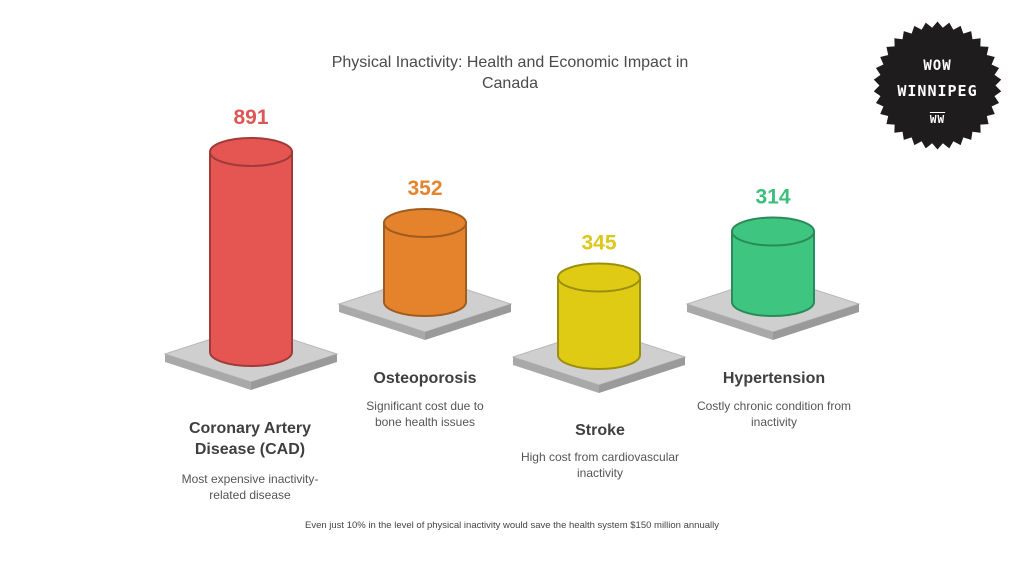  I want to click on logo-text-ww: WW, so click(937, 119).